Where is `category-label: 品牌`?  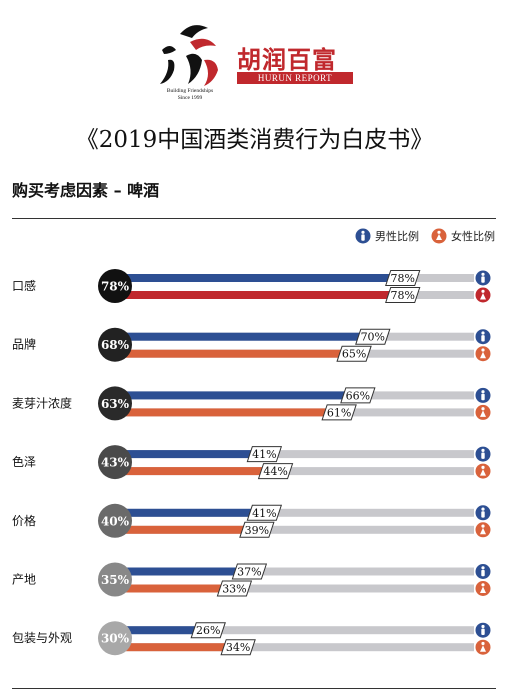 category-label: 品牌 is located at coordinates (24, 345).